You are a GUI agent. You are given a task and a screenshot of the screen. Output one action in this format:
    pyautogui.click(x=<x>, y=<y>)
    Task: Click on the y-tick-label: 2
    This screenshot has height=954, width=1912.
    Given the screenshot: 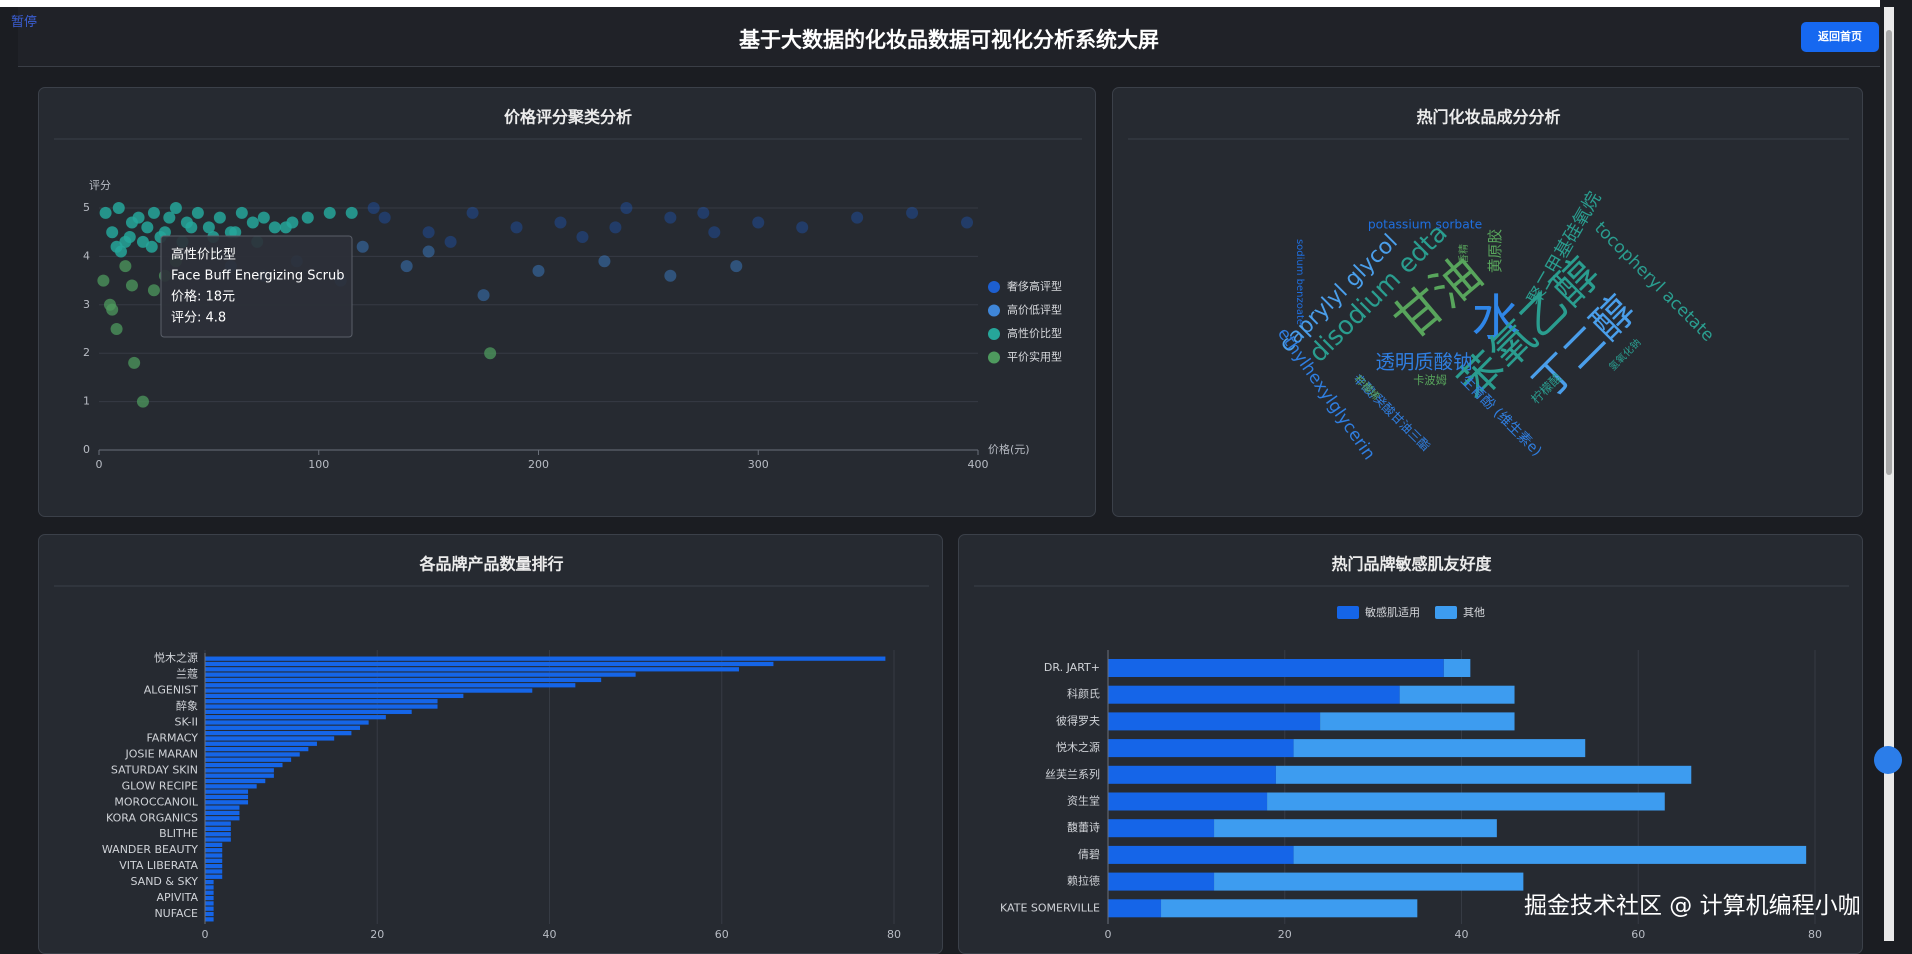 What is the action you would take?
    pyautogui.click(x=86, y=352)
    